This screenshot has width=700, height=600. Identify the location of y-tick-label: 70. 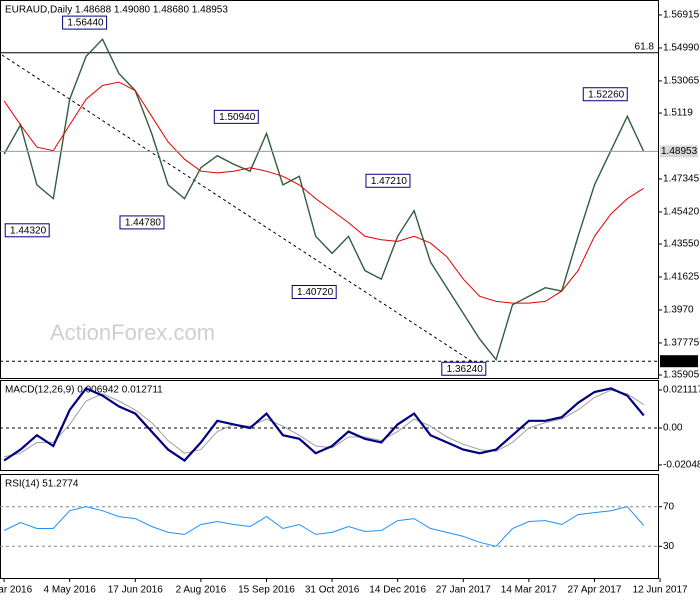
(669, 506).